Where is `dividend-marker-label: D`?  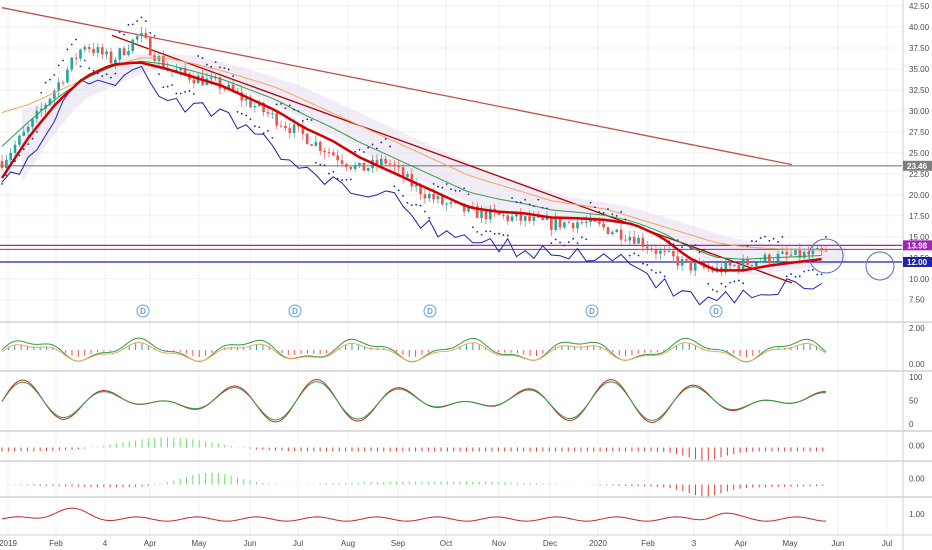
dividend-marker-label: D is located at coordinates (295, 311).